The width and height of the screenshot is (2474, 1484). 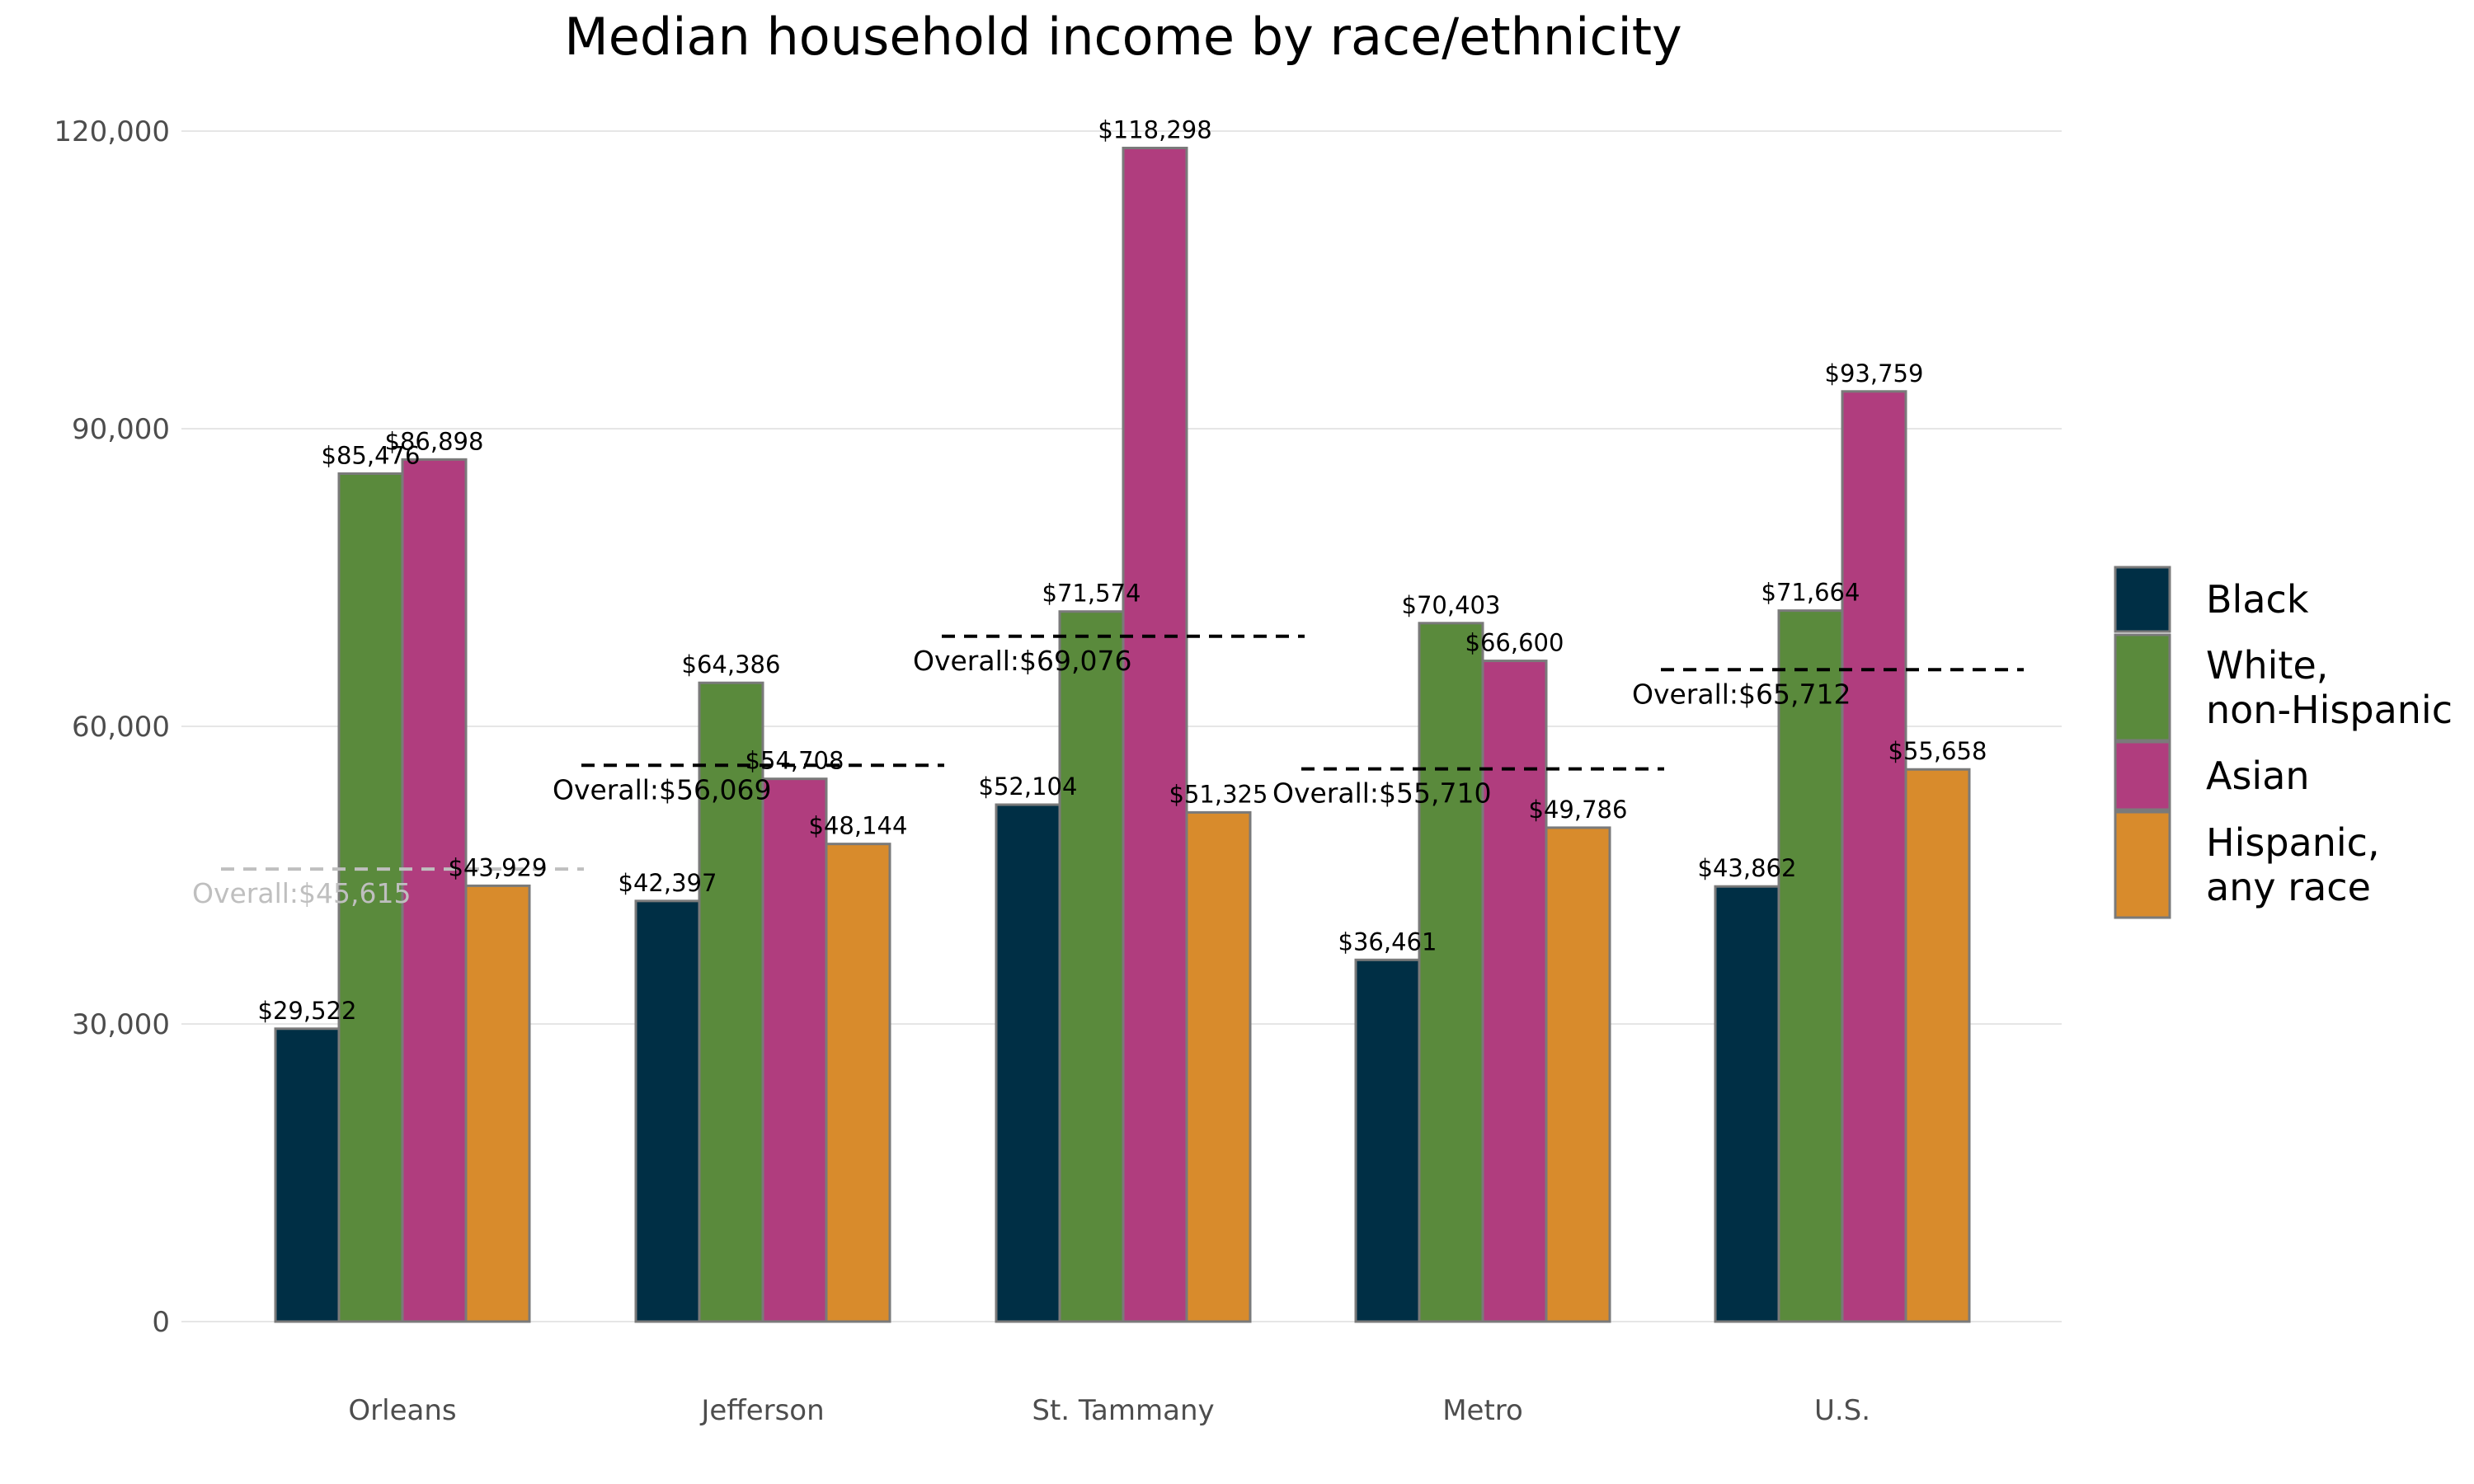 I want to click on overall-label: Overall:$55,710, so click(x=1382, y=793).